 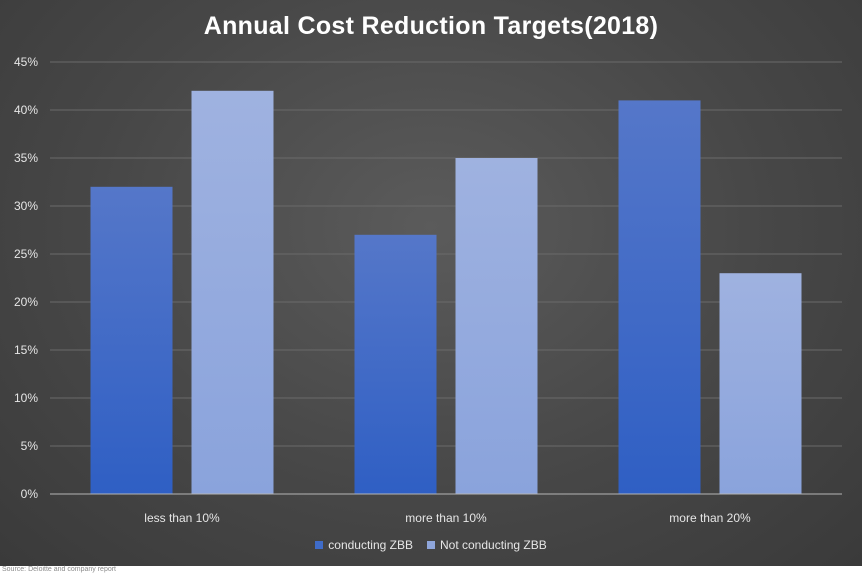 What do you see at coordinates (710, 518) in the screenshot?
I see `x-category-label: more than 20%` at bounding box center [710, 518].